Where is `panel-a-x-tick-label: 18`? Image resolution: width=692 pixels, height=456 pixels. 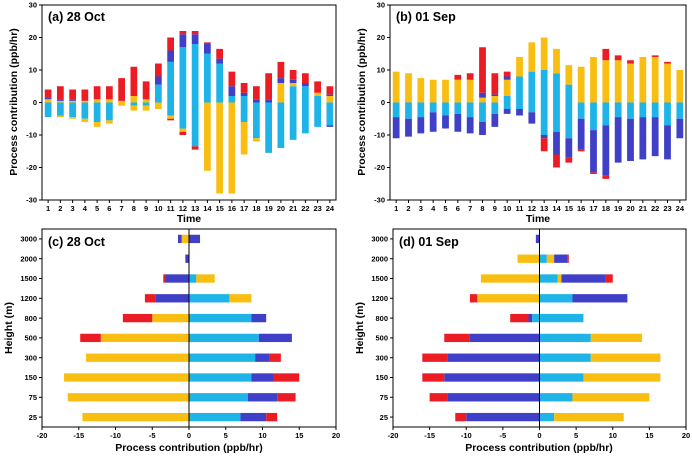
panel-a-x-tick-label: 18 is located at coordinates (256, 208).